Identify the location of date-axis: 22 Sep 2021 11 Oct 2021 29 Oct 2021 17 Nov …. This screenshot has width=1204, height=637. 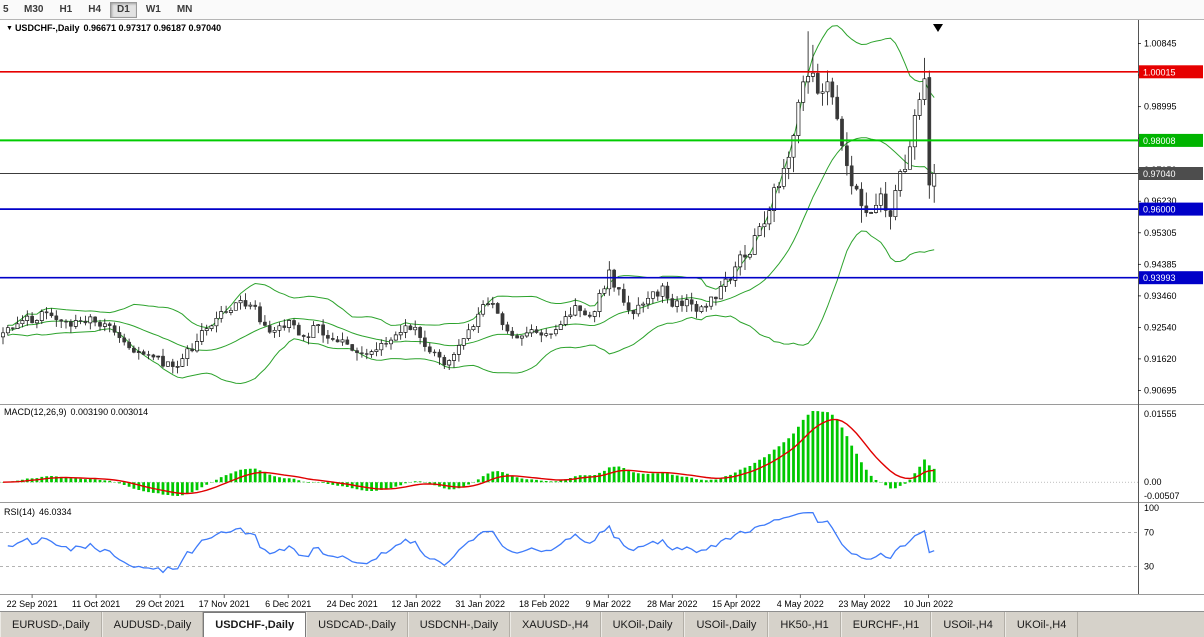
(480, 601).